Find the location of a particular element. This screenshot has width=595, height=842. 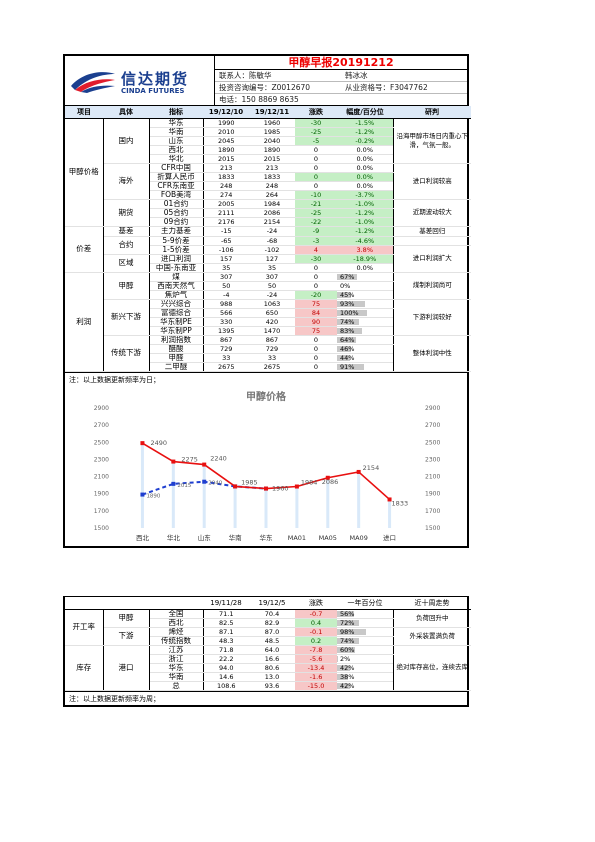

series-point-blue is located at coordinates (142, 494).